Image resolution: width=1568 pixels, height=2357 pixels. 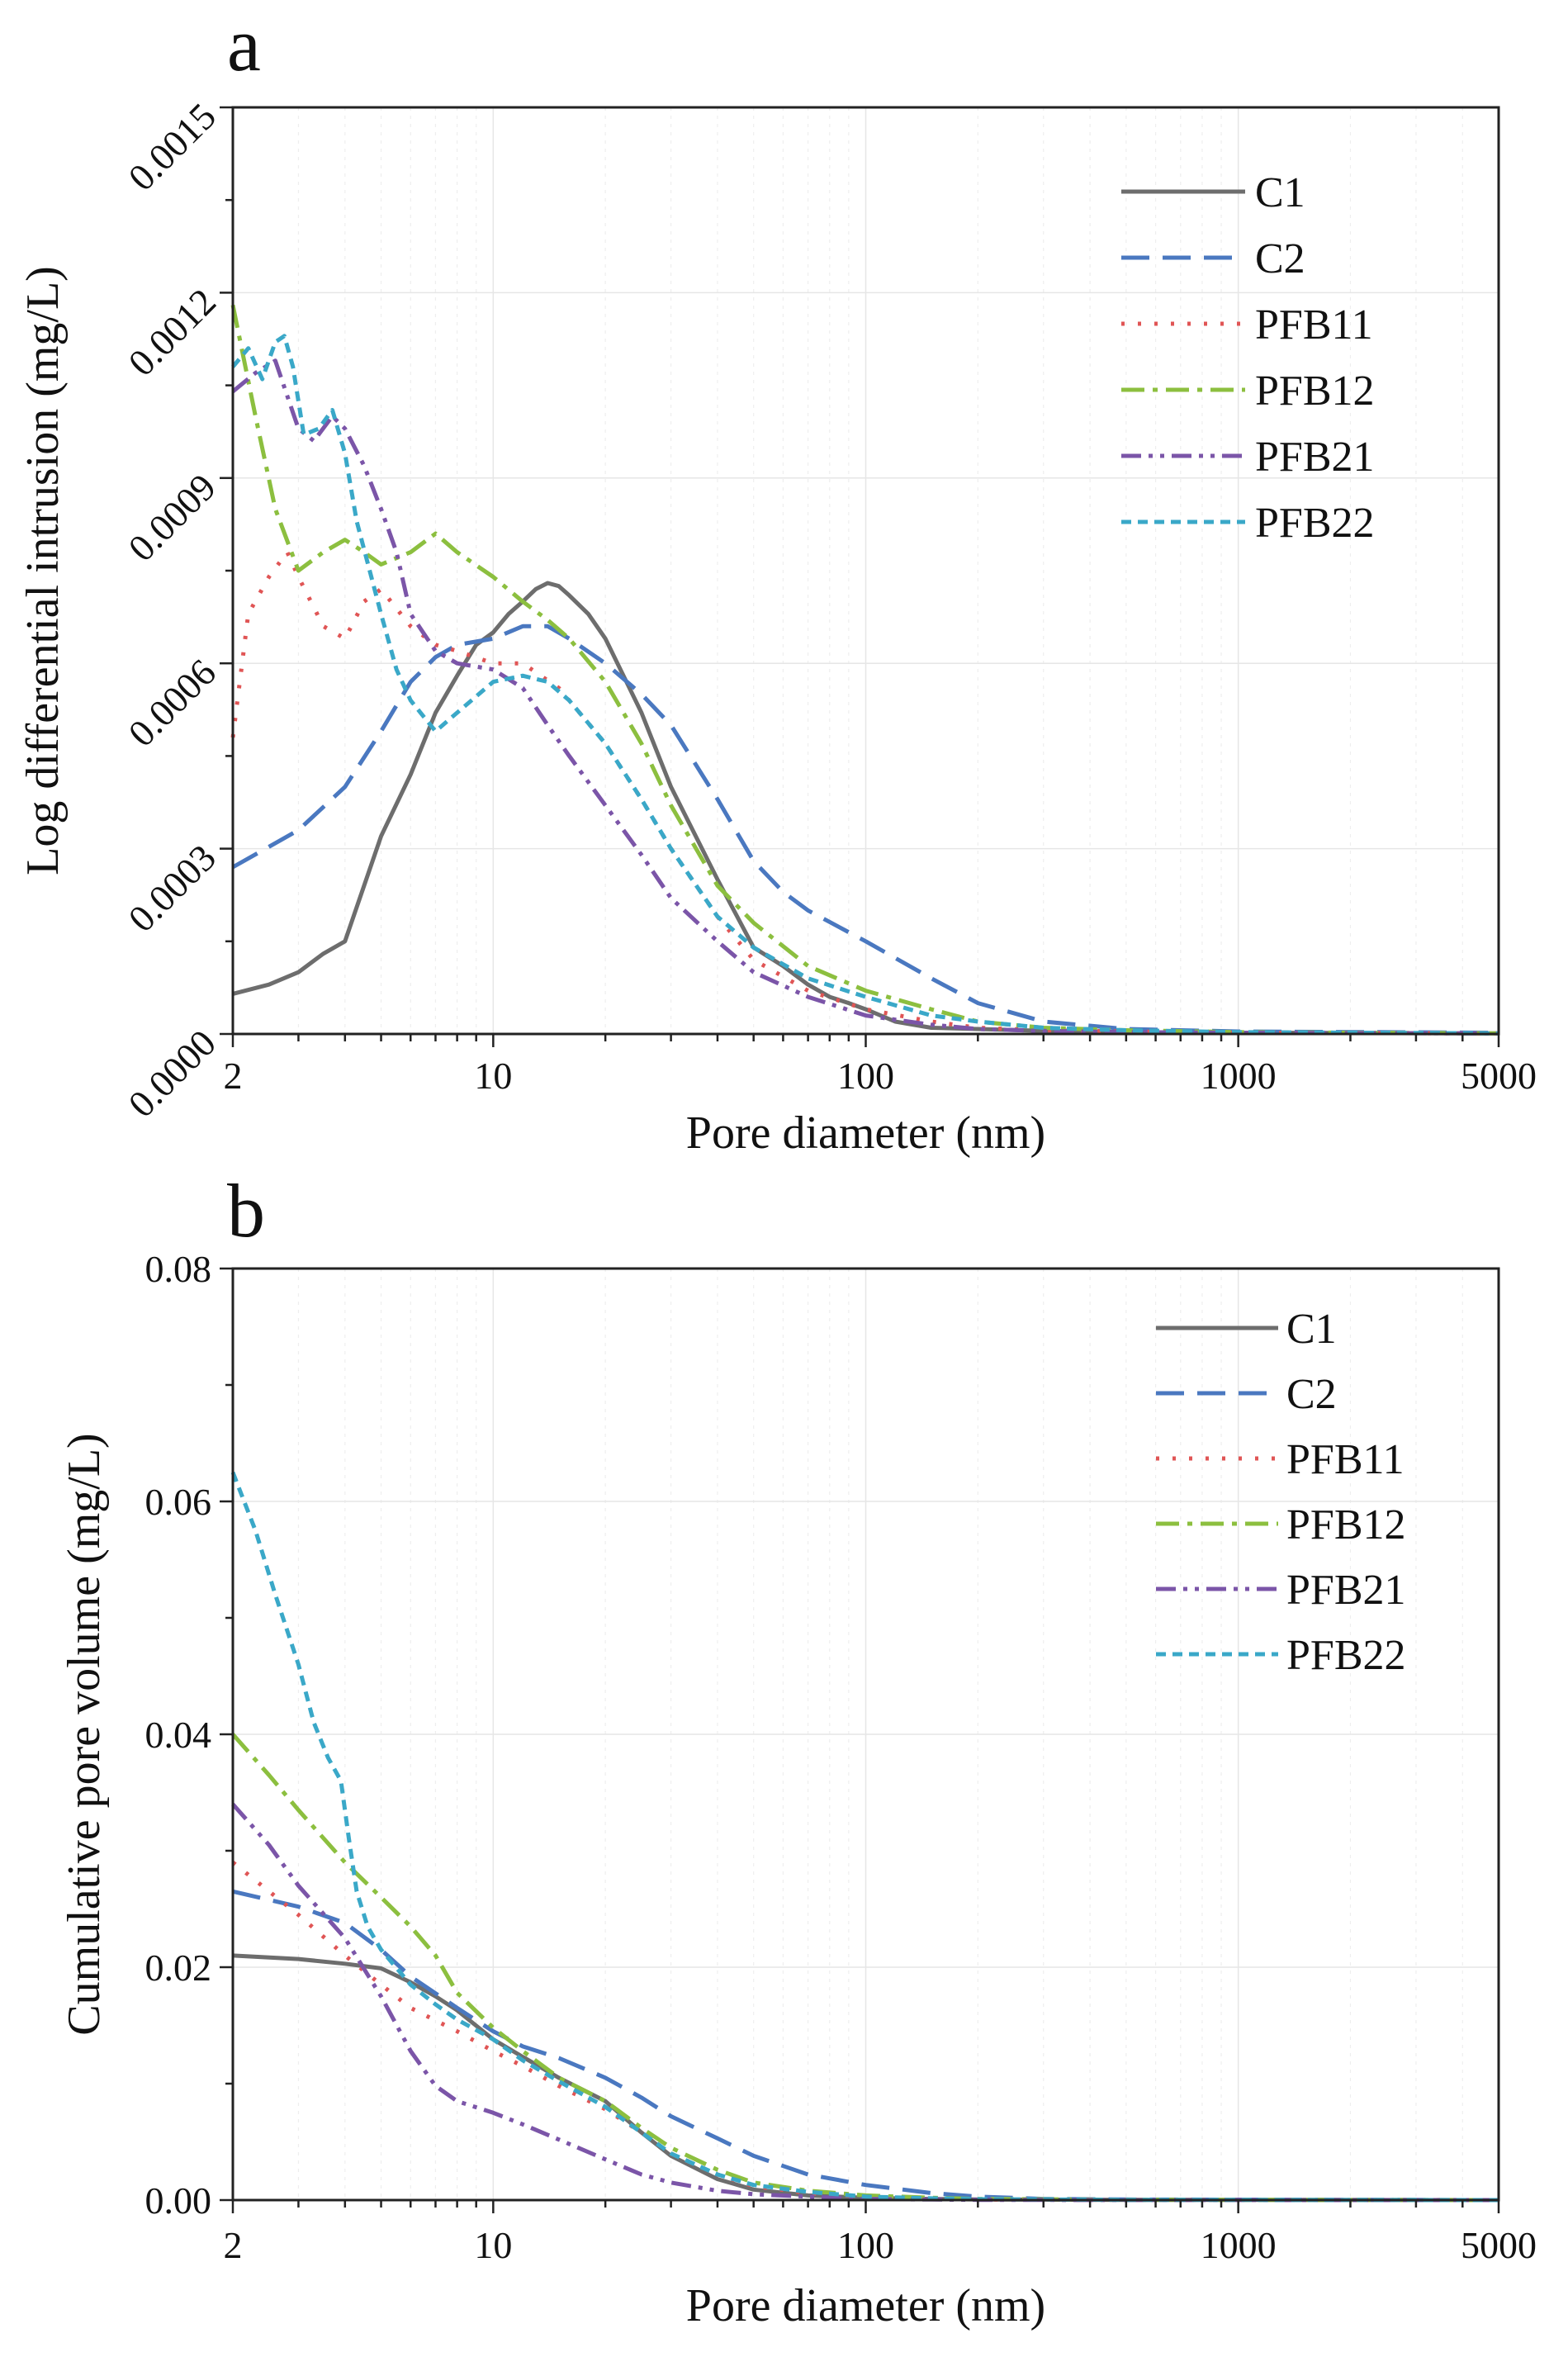 What do you see at coordinates (178, 1502) in the screenshot?
I see `y-tick-label: 0.06` at bounding box center [178, 1502].